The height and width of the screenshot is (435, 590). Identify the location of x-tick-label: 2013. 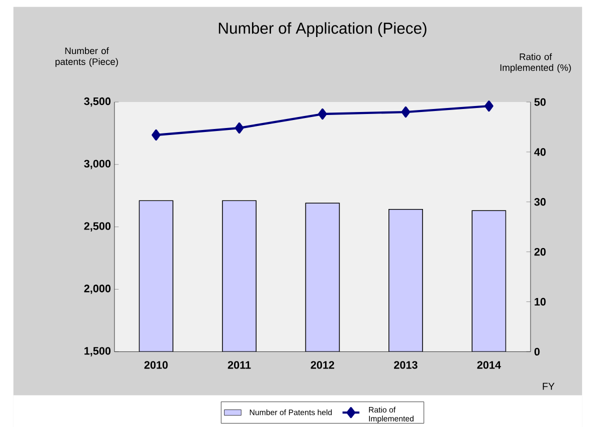
(406, 365).